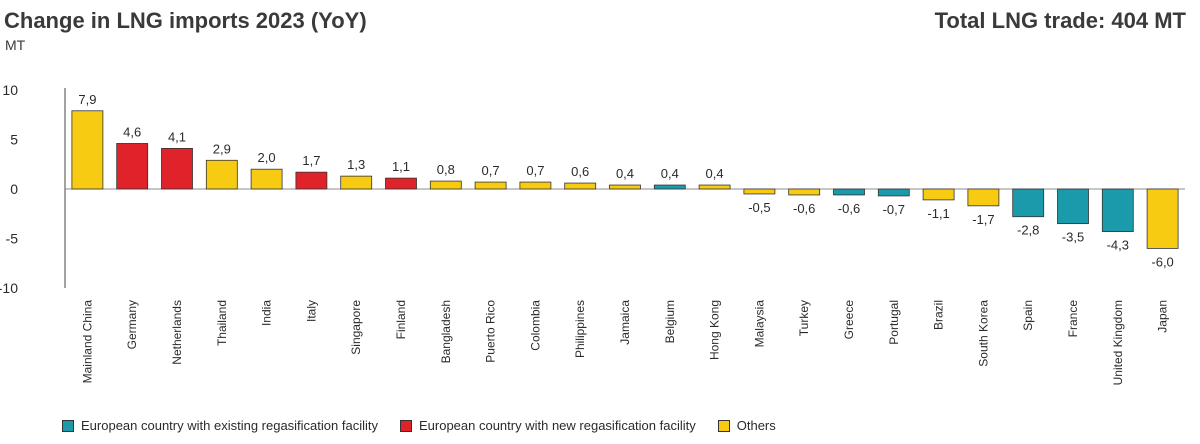 The height and width of the screenshot is (444, 1200). Describe the element at coordinates (894, 209) in the screenshot. I see `data-label-18: -0,7` at that location.